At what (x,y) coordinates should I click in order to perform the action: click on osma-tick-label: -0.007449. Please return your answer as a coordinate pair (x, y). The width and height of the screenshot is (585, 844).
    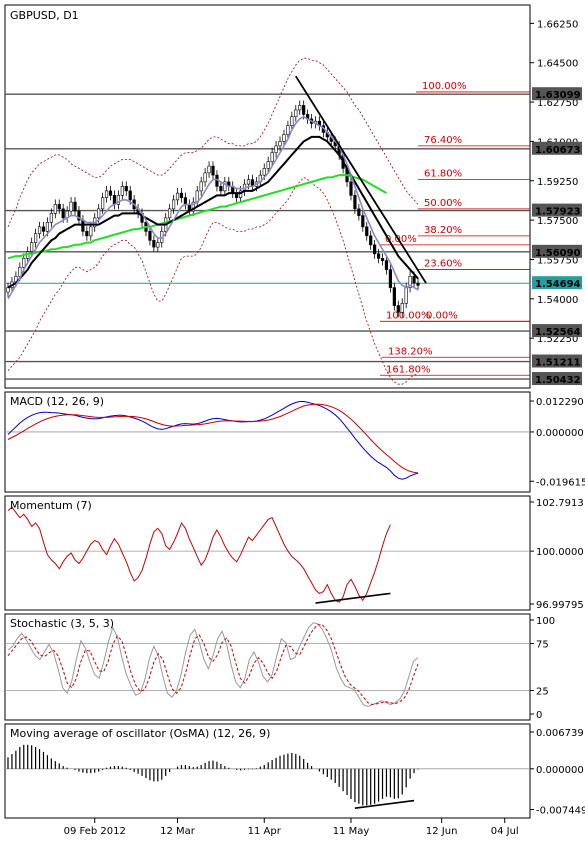
    Looking at the image, I should click on (560, 811).